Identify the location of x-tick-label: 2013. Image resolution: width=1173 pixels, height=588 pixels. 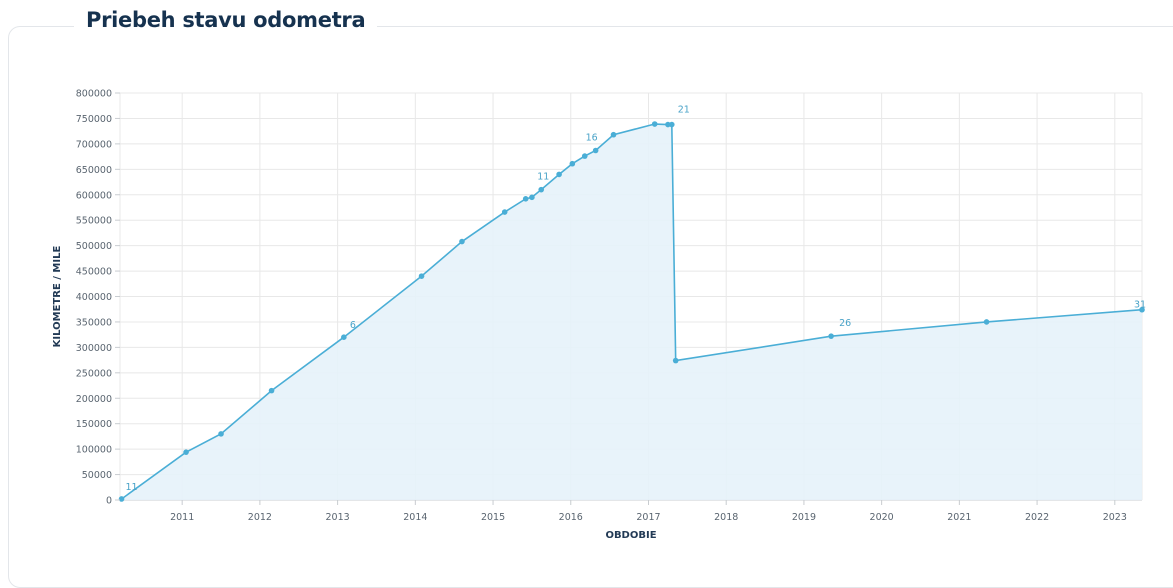
(338, 517).